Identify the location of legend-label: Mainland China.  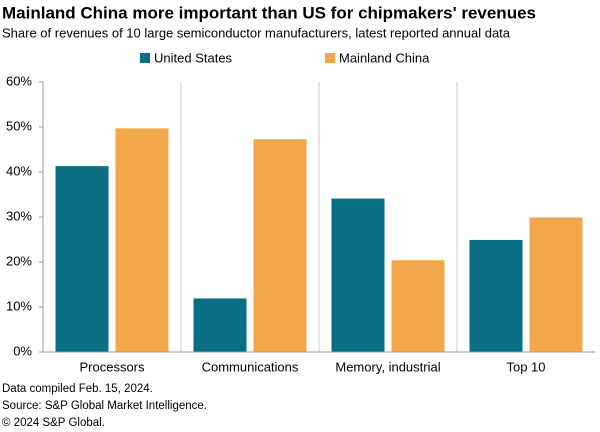
(384, 57).